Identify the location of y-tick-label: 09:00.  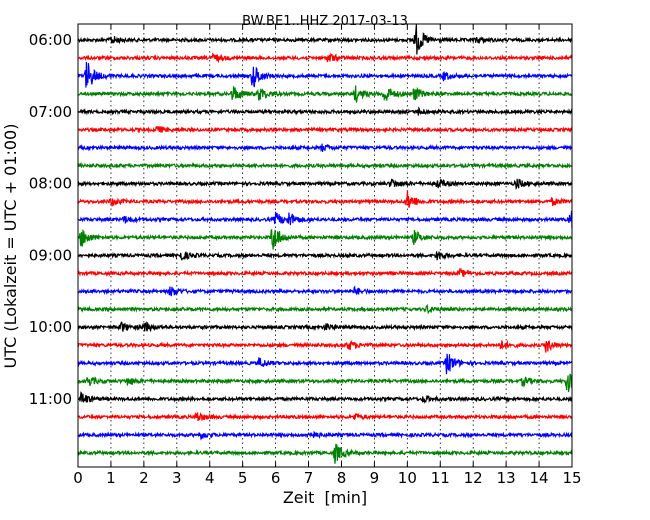
(50, 255).